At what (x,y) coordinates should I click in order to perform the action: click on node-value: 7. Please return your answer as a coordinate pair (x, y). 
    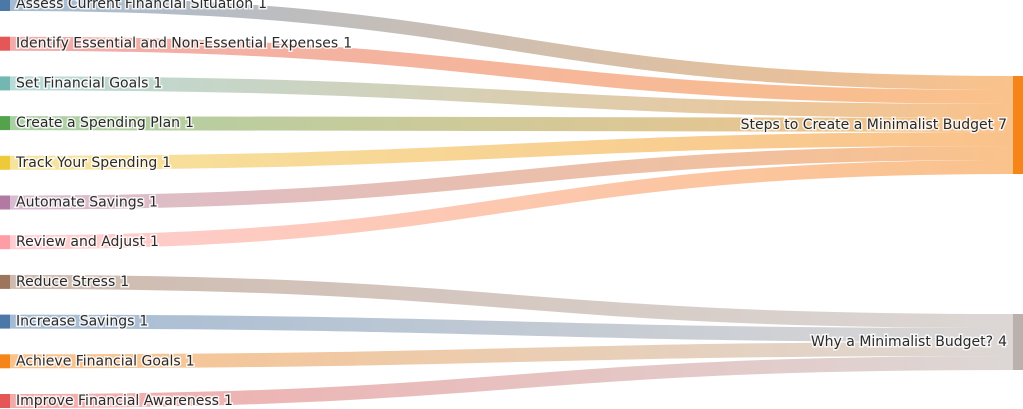
    Looking at the image, I should click on (1002, 125).